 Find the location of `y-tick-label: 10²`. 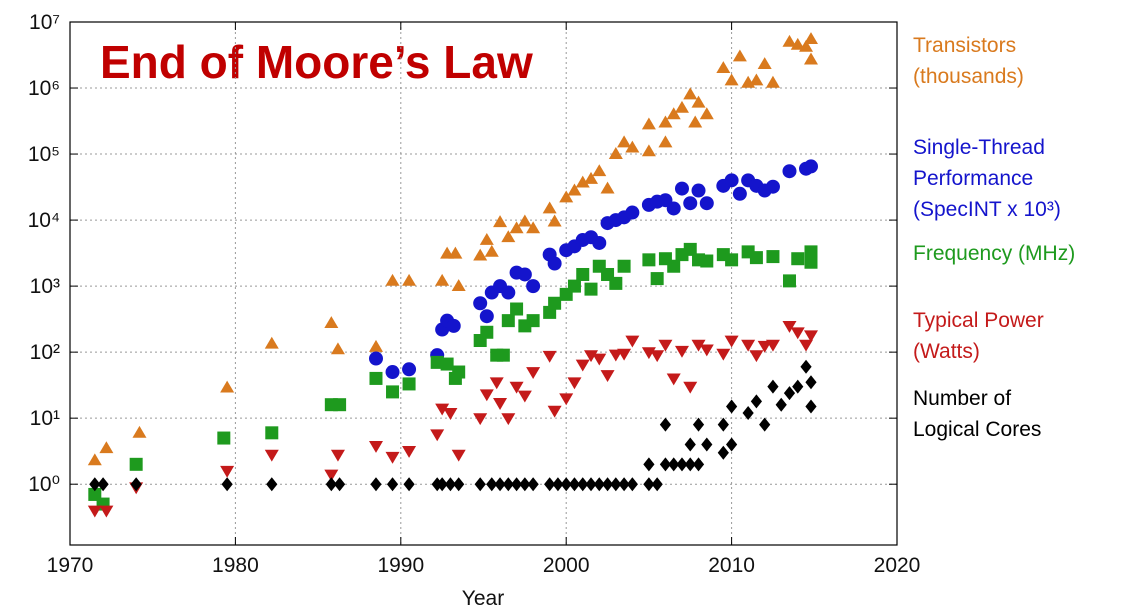

y-tick-label: 10² is located at coordinates (45, 352).